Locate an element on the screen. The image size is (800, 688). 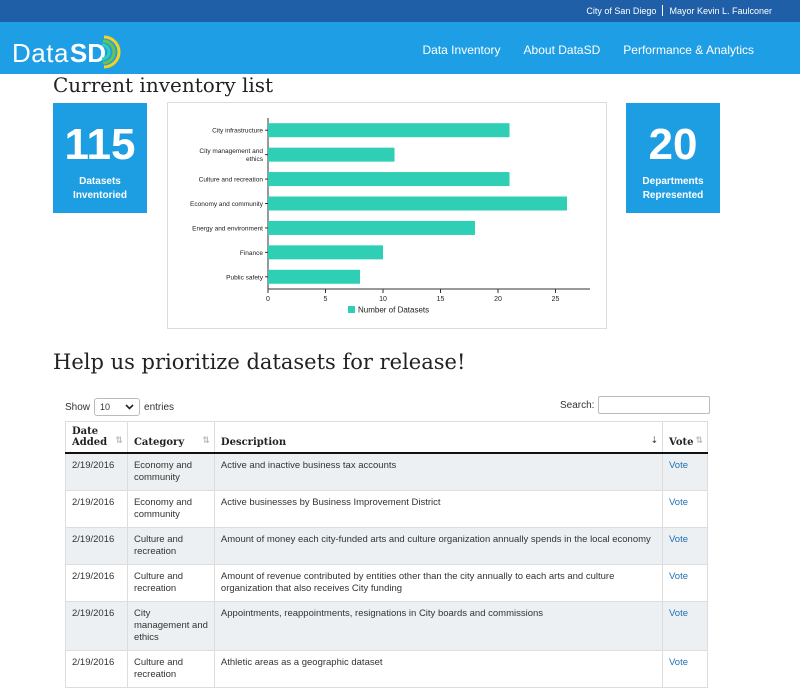
datasets-label-line1: Datasets is located at coordinates (100, 181).